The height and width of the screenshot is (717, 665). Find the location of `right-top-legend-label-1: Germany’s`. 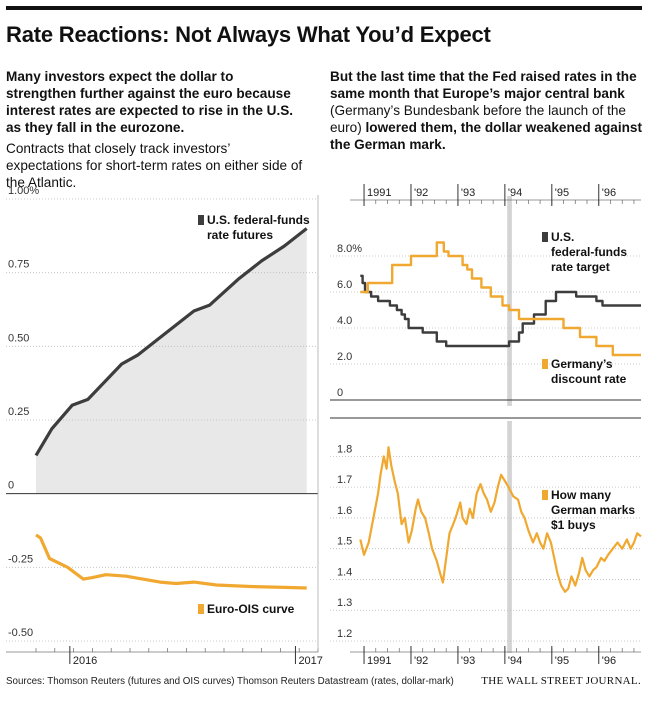

right-top-legend-label-1: Germany’s is located at coordinates (582, 364).